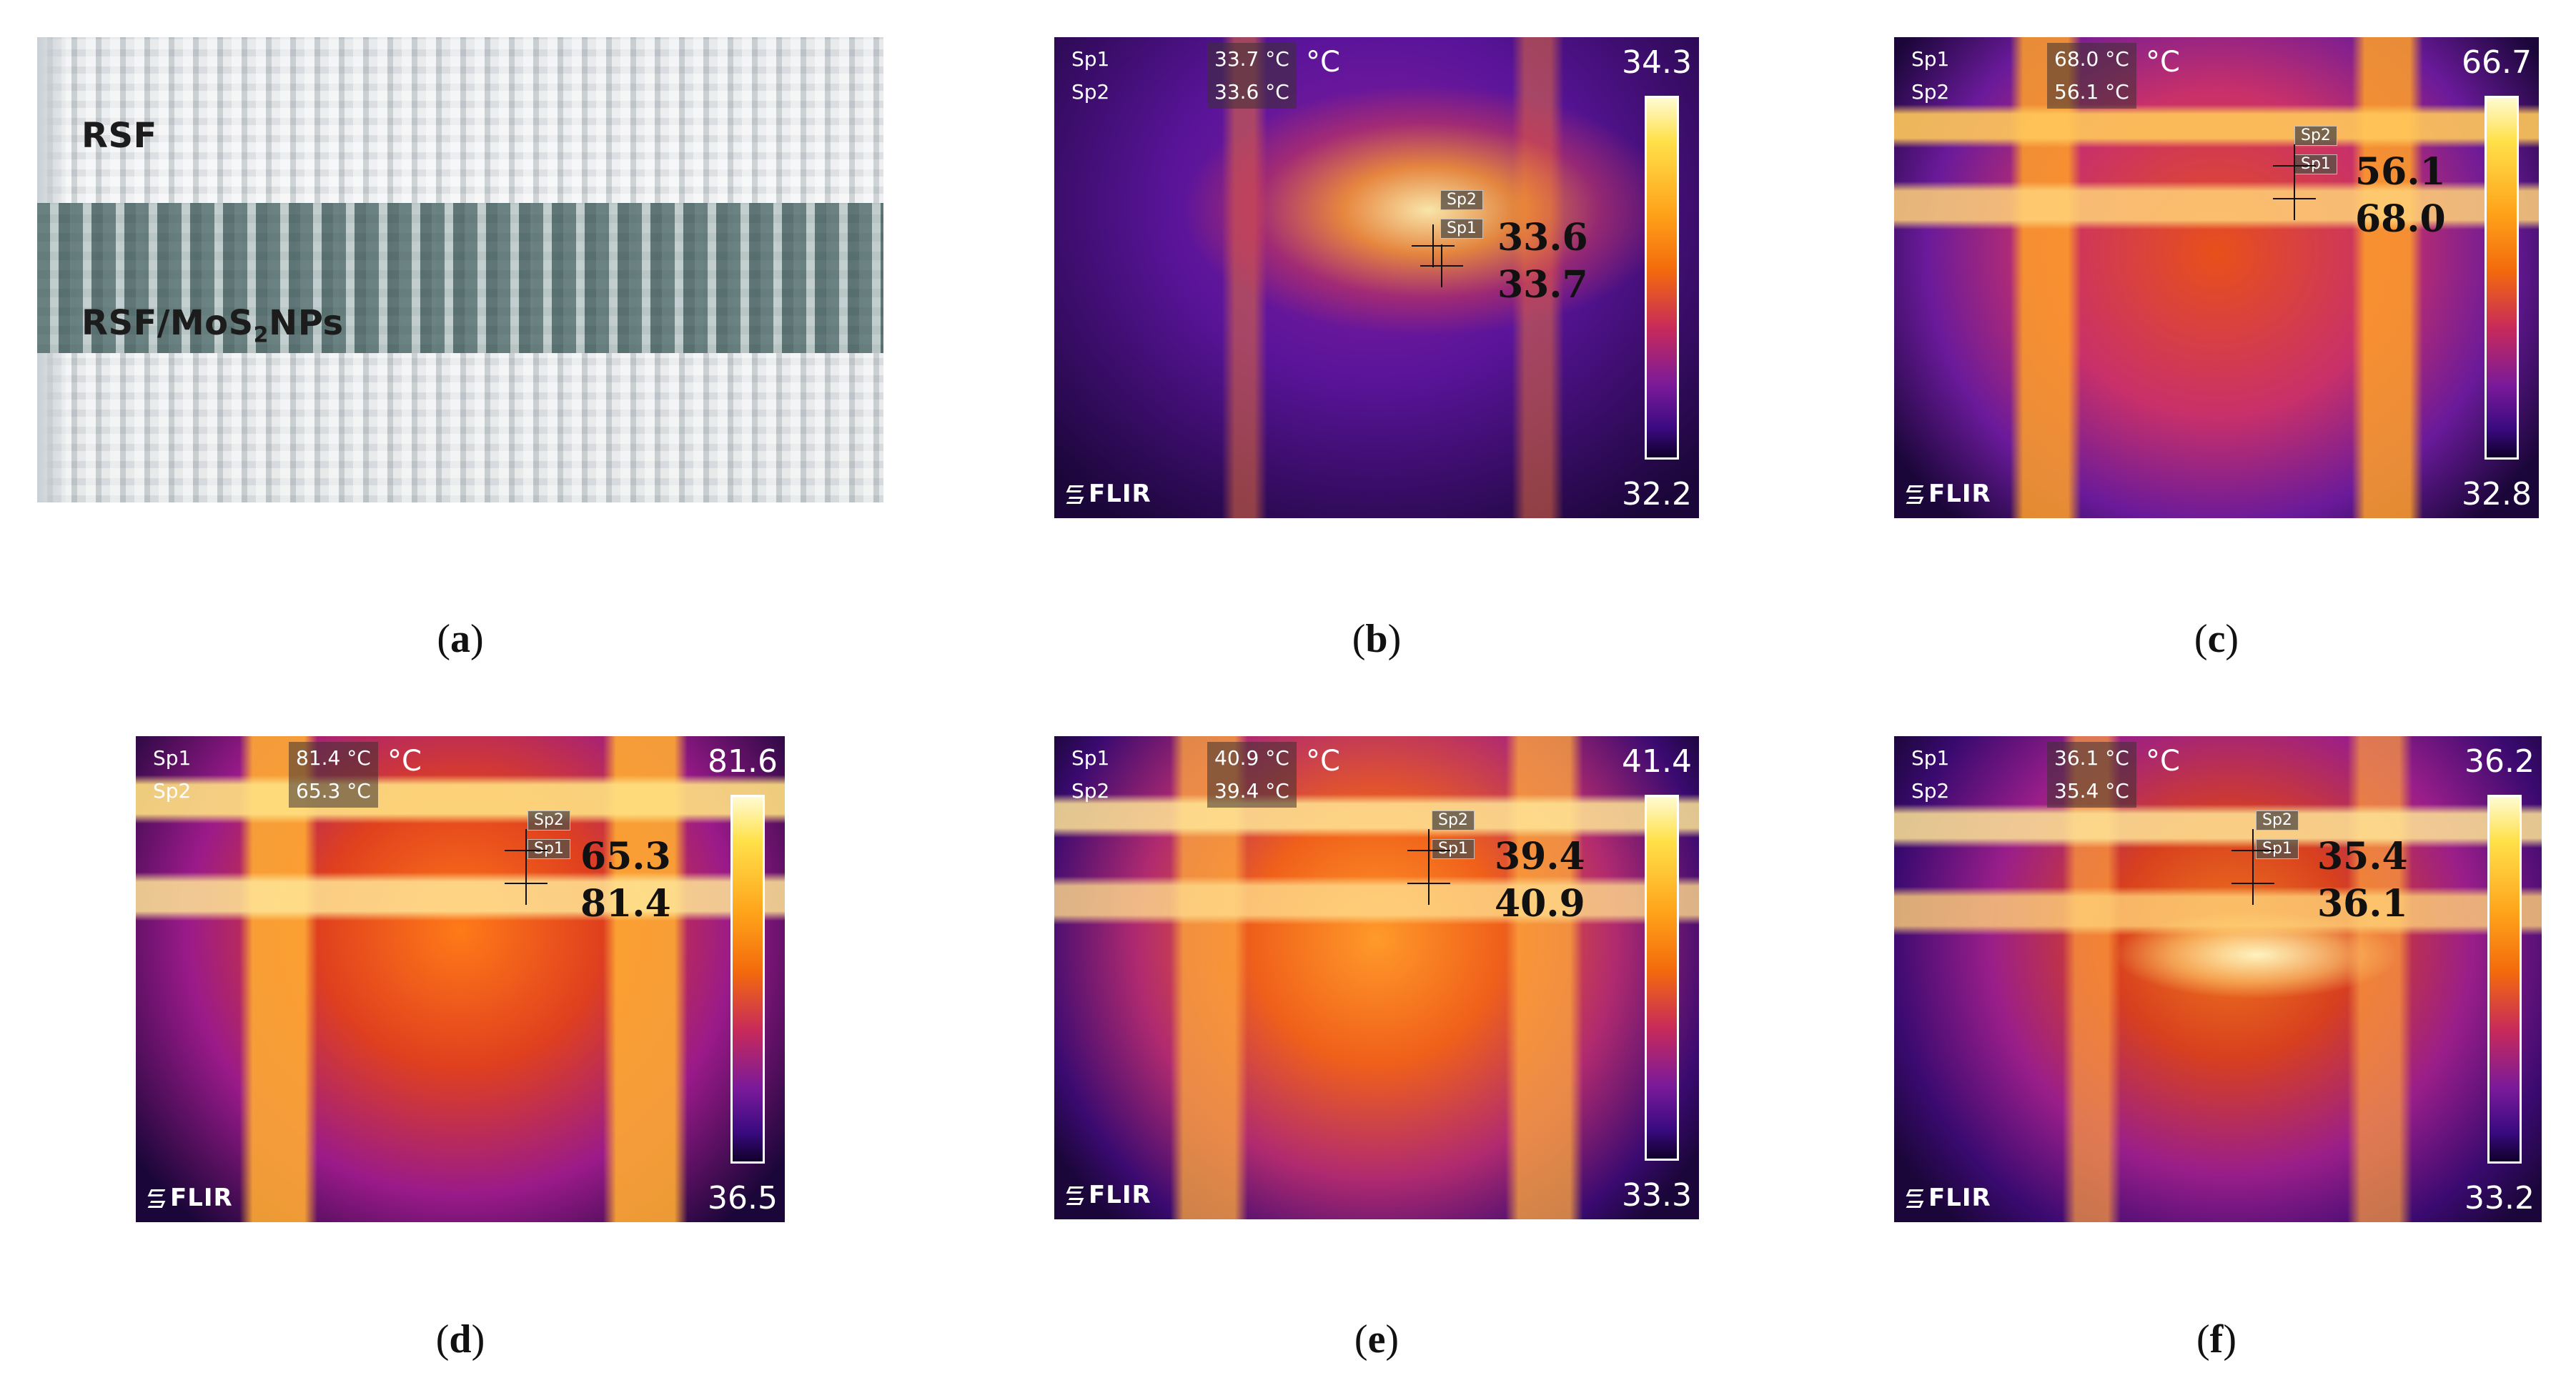 The image size is (2576, 1383). What do you see at coordinates (1540, 881) in the screenshot?
I see `annotation-values: 39.4 40.9` at bounding box center [1540, 881].